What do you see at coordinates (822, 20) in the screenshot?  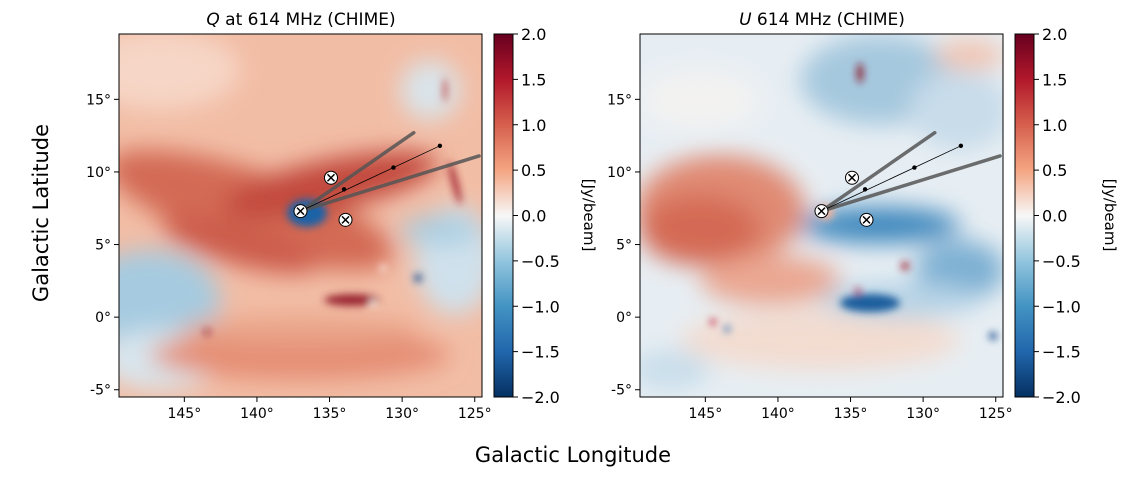 I see `panel-u-title: U 614 MHz (CHIME)` at bounding box center [822, 20].